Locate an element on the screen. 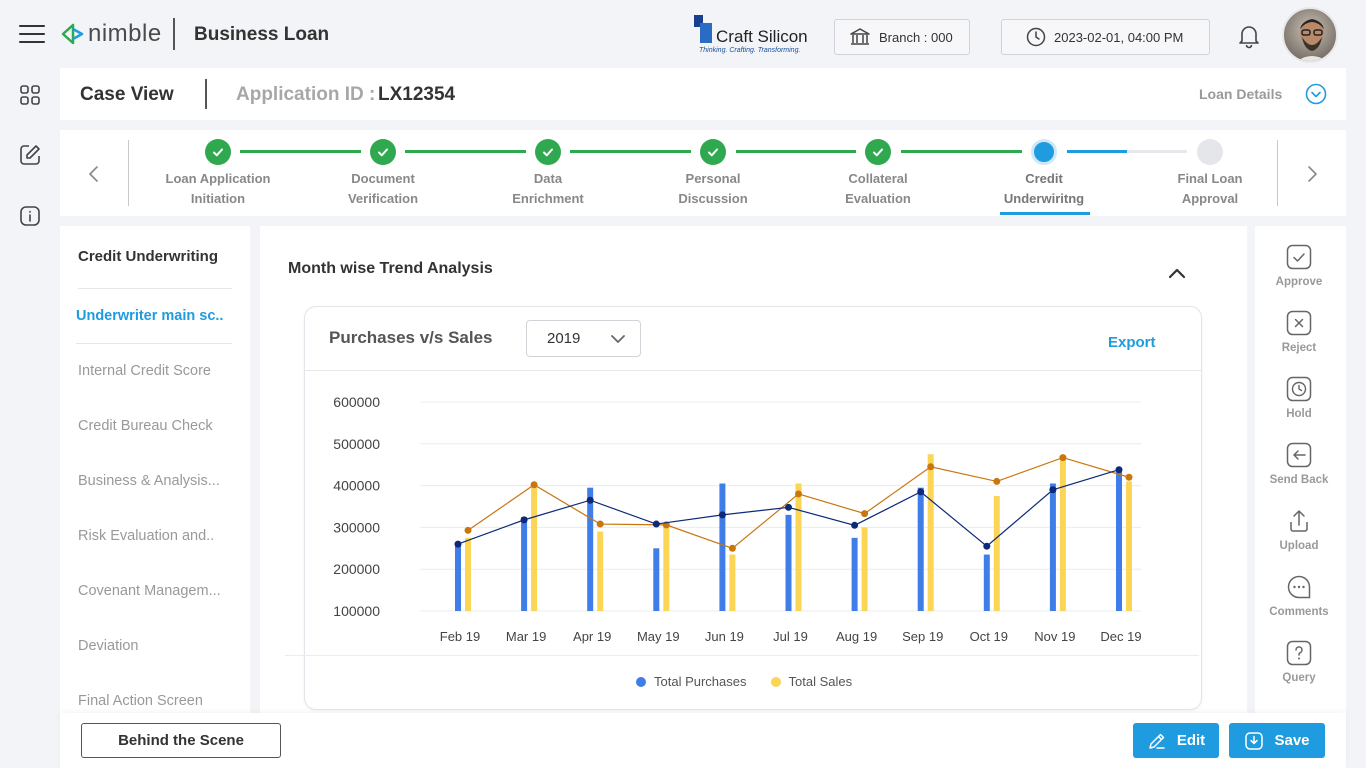 The image size is (1366, 768). stepper-divider-right is located at coordinates (1277, 173).